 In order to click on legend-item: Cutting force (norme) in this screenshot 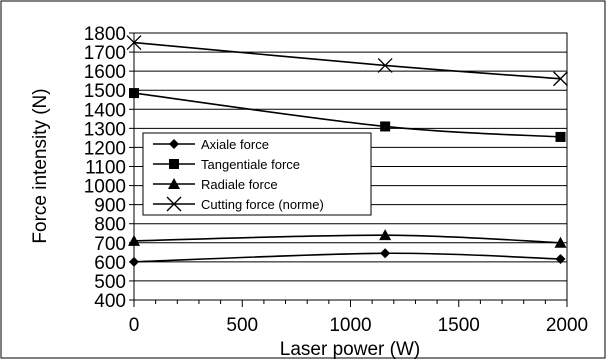, I will do `click(238, 204)`.